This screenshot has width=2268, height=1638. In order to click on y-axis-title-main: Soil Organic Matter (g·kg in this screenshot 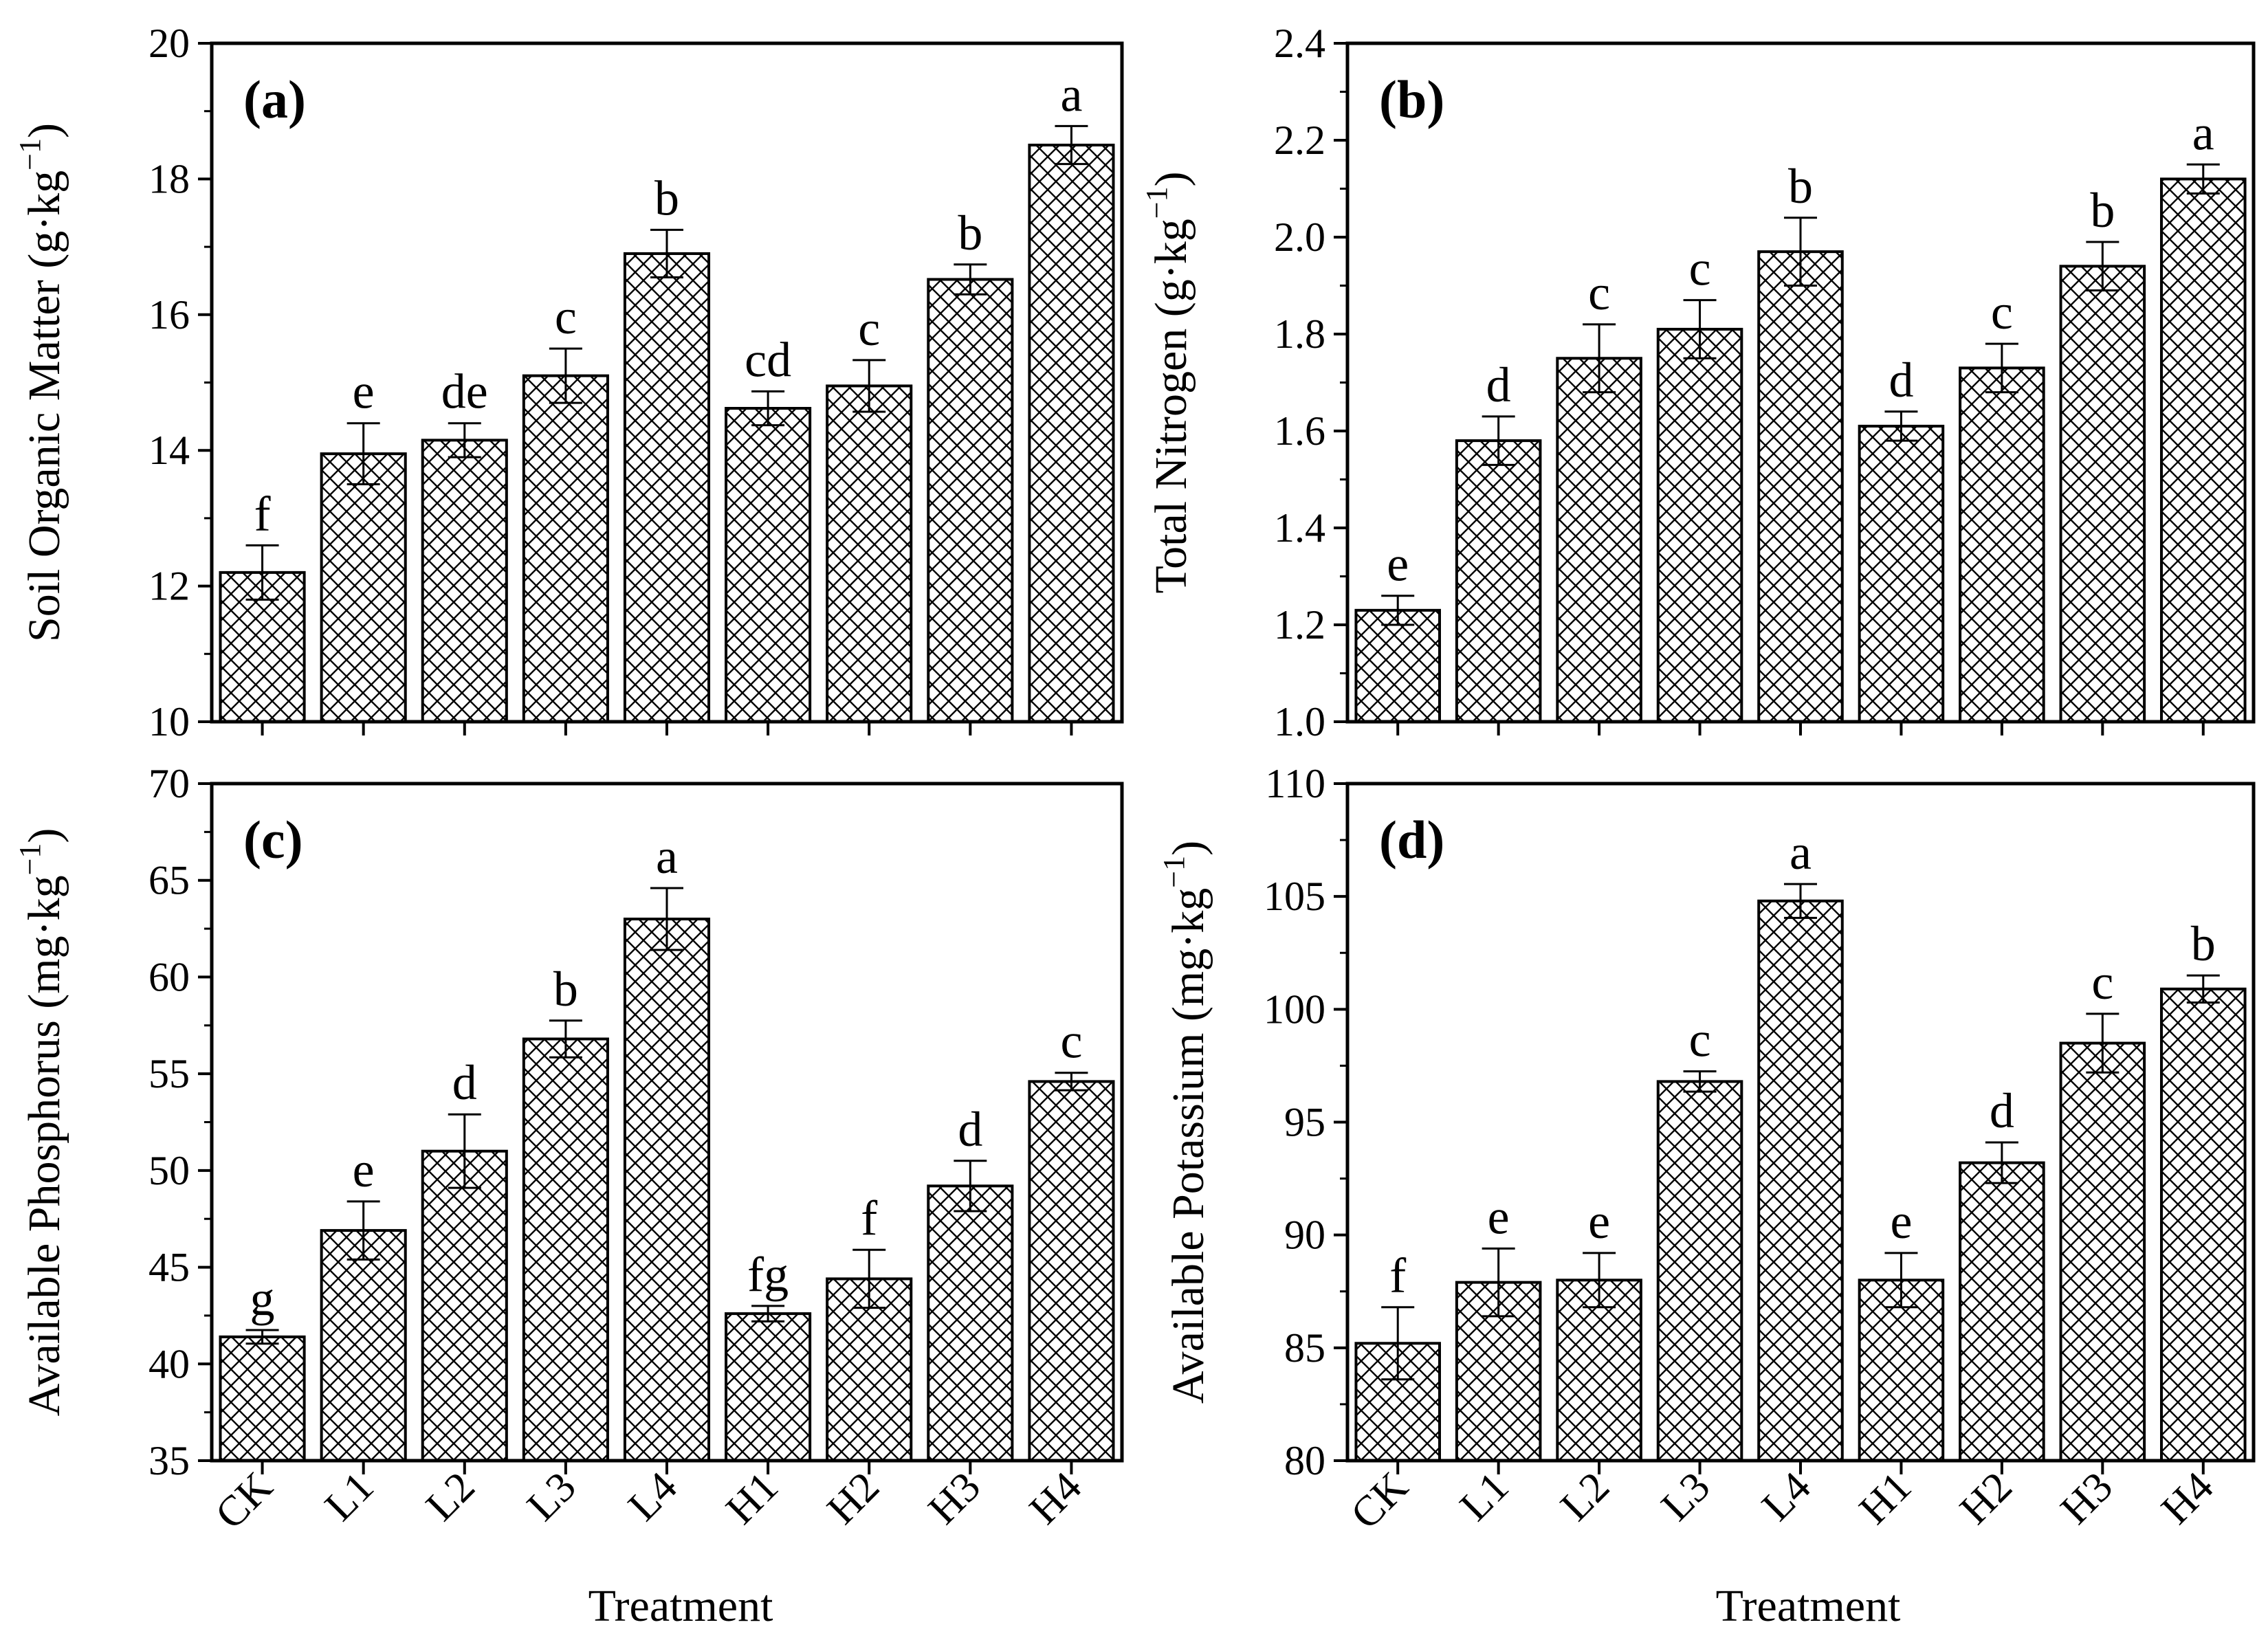, I will do `click(44, 406)`.